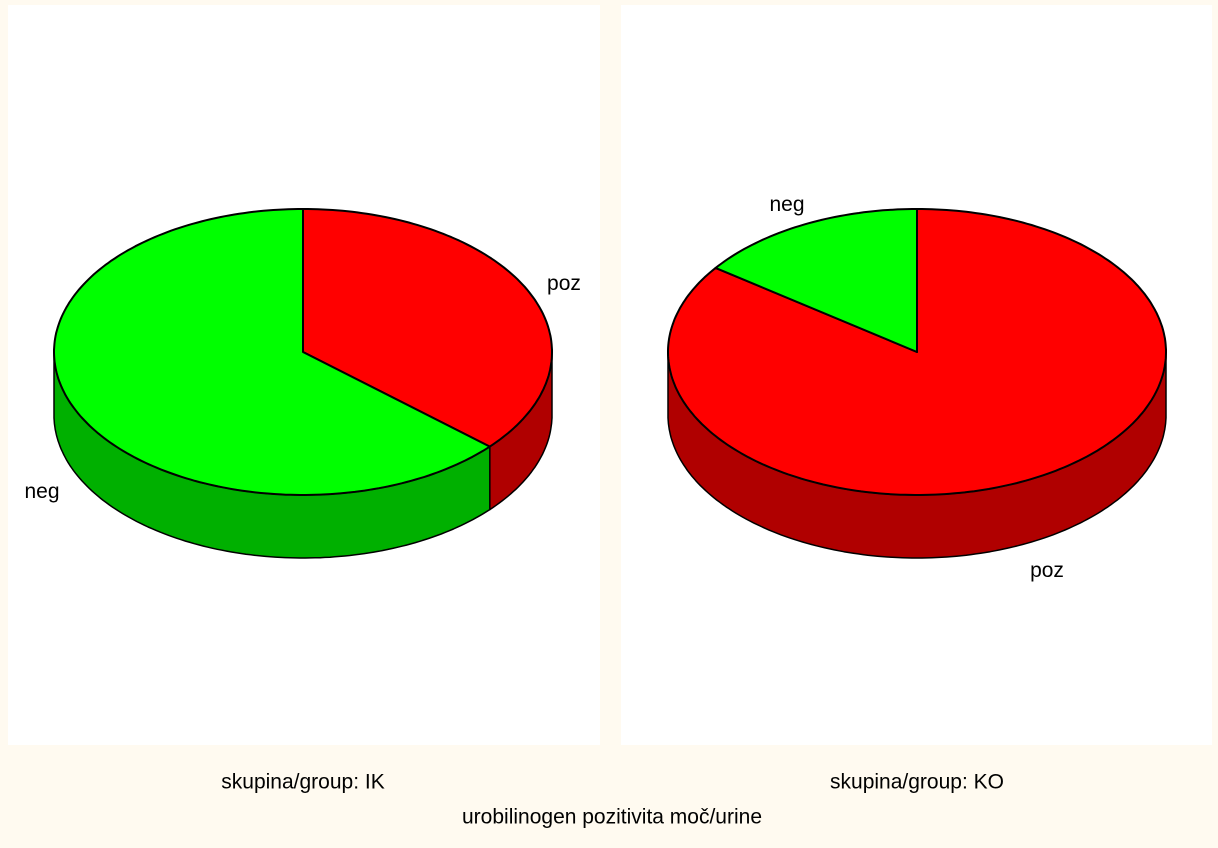 Image resolution: width=1218 pixels, height=848 pixels. What do you see at coordinates (612, 817) in the screenshot?
I see `caption: urobilinogen pozitivita moč/urine` at bounding box center [612, 817].